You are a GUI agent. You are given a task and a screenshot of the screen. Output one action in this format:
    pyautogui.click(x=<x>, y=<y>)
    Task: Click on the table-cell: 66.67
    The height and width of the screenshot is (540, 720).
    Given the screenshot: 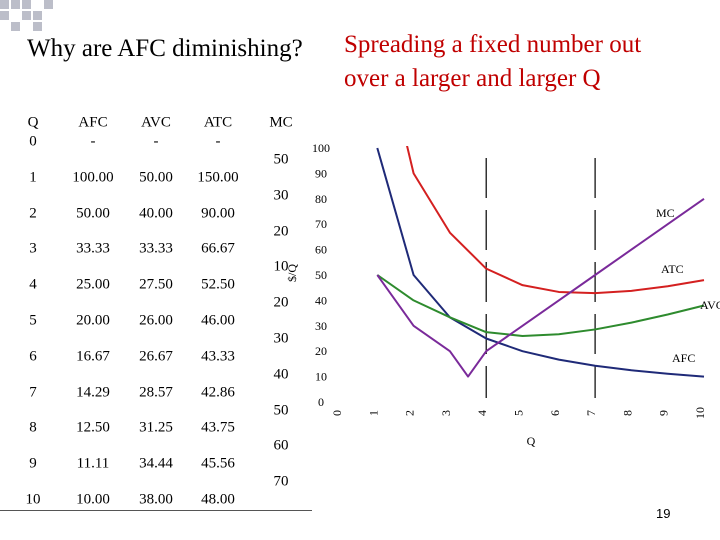 What is the action you would take?
    pyautogui.click(x=218, y=248)
    